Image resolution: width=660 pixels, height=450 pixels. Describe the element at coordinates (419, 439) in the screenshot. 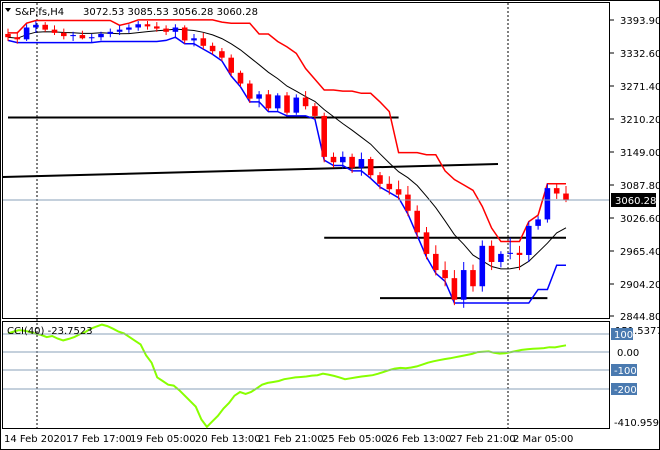

I see `time-tick: 26 Feb 13:00` at that location.